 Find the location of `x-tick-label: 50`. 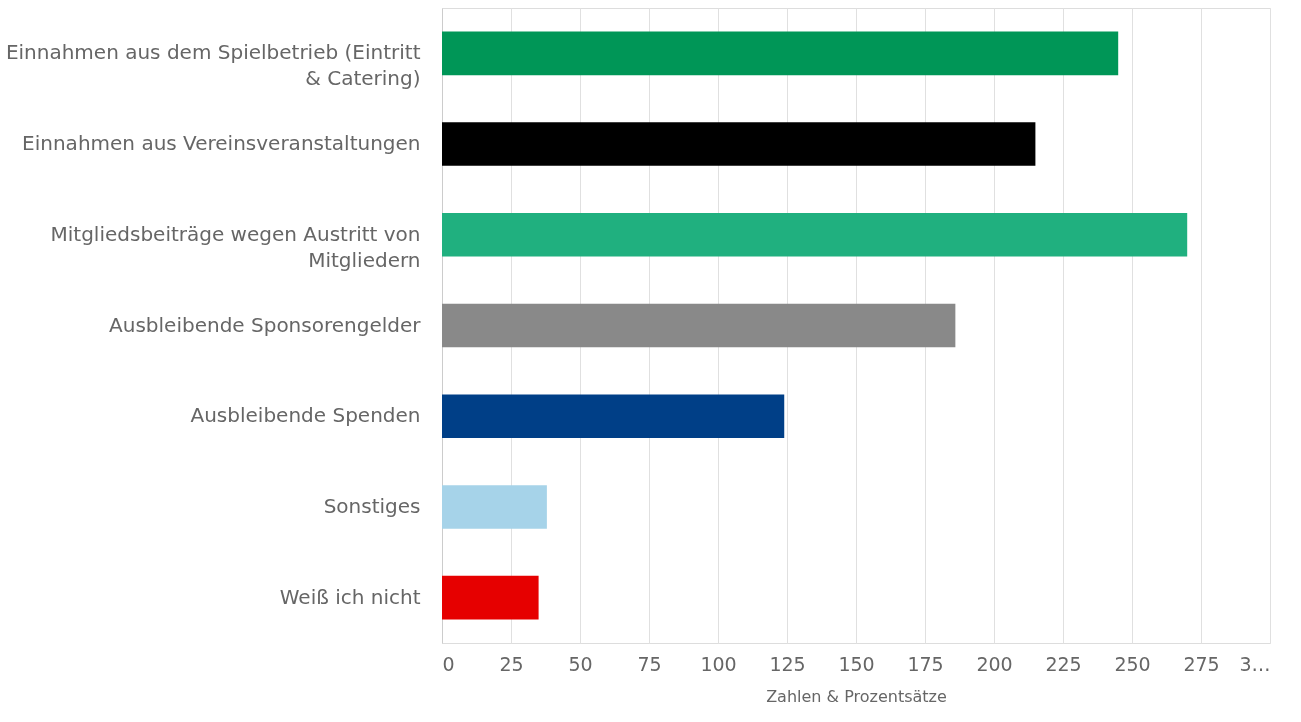

x-tick-label: 50 is located at coordinates (580, 663).